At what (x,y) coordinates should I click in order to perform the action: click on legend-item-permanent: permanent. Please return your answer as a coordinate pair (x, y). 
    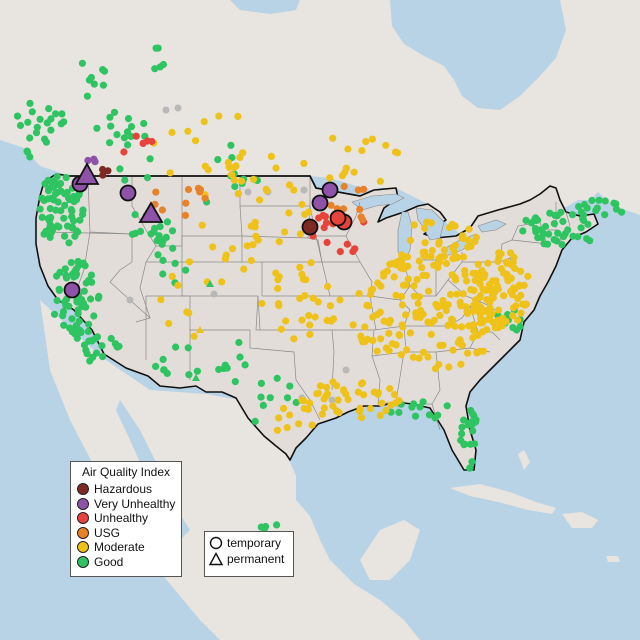
    Looking at the image, I should click on (249, 559).